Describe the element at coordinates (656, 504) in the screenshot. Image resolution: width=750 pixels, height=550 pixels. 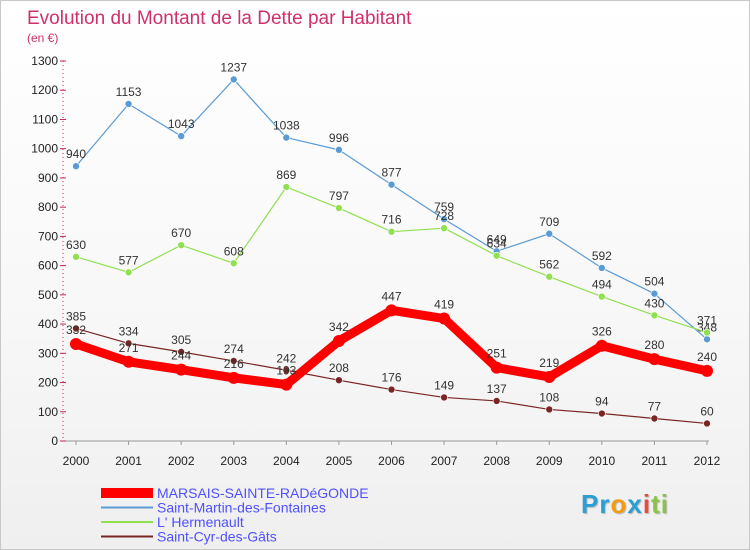
I see `logo-letter: t` at that location.